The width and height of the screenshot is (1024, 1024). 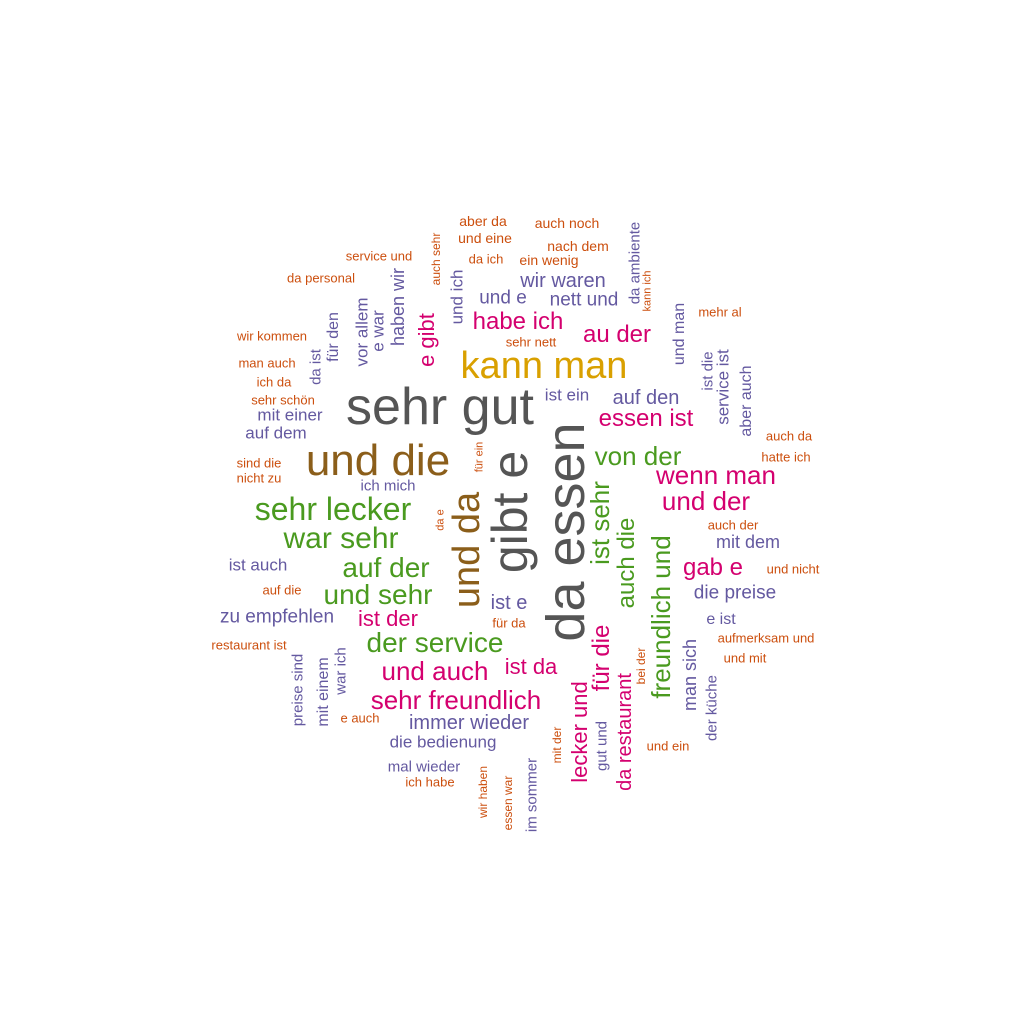 I want to click on word-service-ist: service ist, so click(x=723, y=387).